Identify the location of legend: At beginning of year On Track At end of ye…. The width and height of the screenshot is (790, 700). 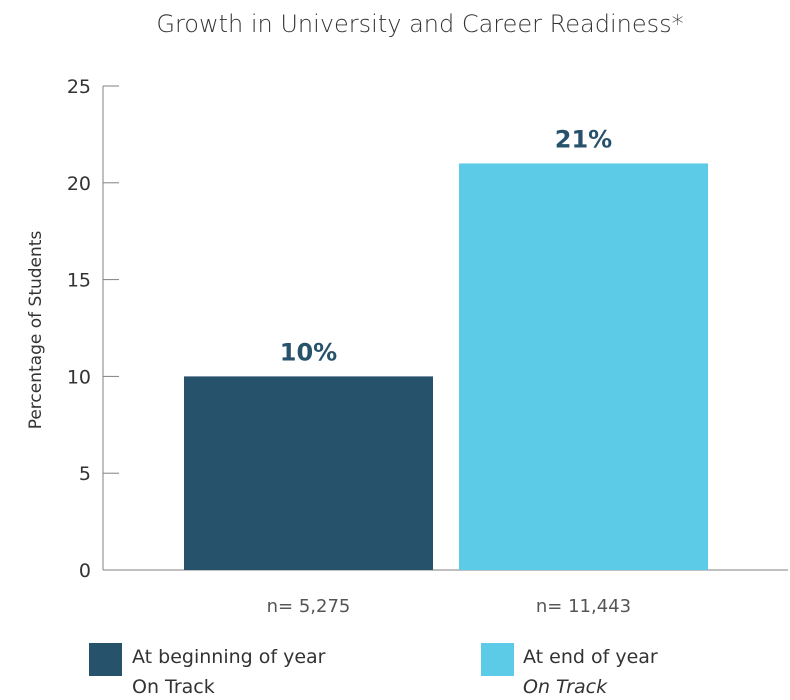
(373, 670).